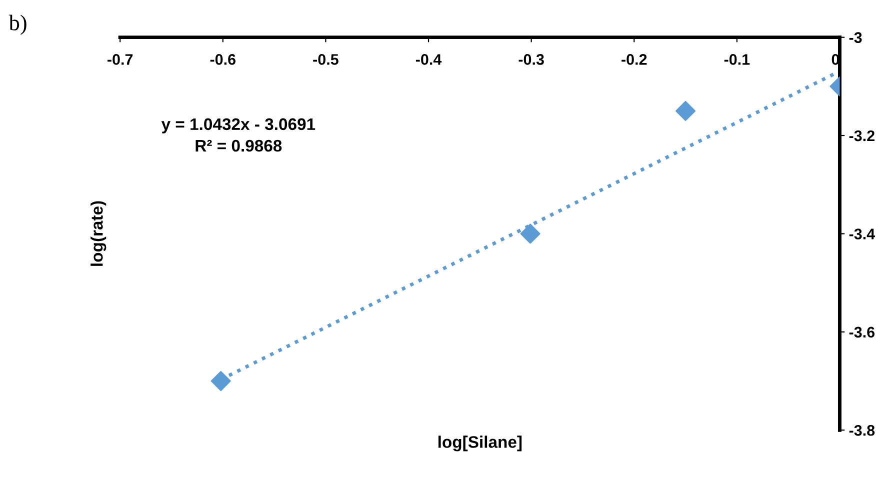 This screenshot has width=883, height=491. What do you see at coordinates (223, 59) in the screenshot?
I see `x-tick-label: -0.6` at bounding box center [223, 59].